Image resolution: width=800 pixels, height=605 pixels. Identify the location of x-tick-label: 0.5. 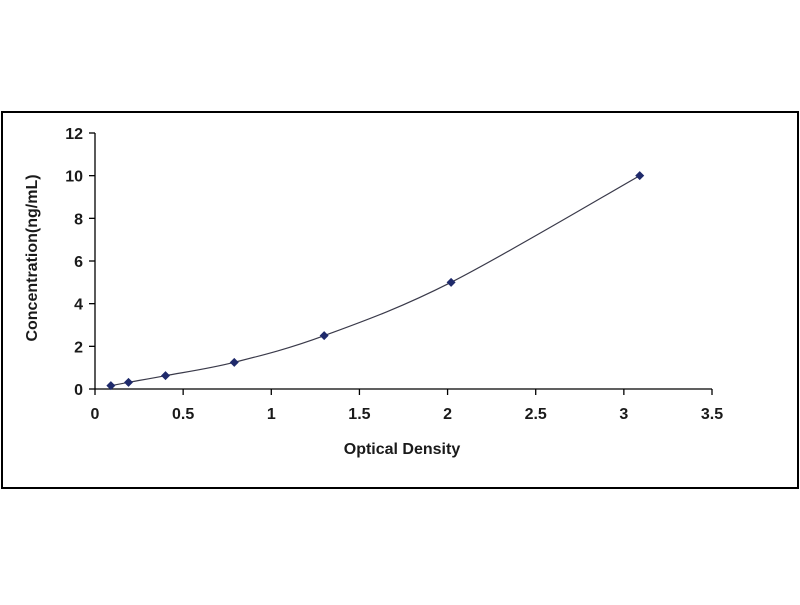
(183, 414).